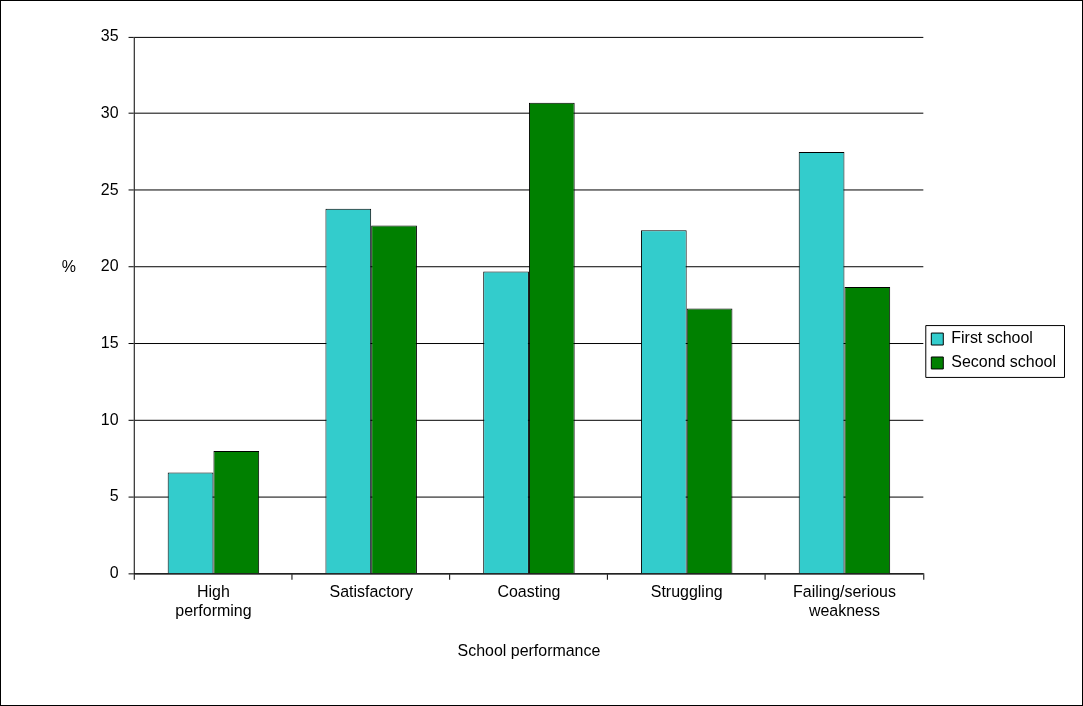 The image size is (1083, 706). What do you see at coordinates (114, 496) in the screenshot?
I see `y-tick-label: 5` at bounding box center [114, 496].